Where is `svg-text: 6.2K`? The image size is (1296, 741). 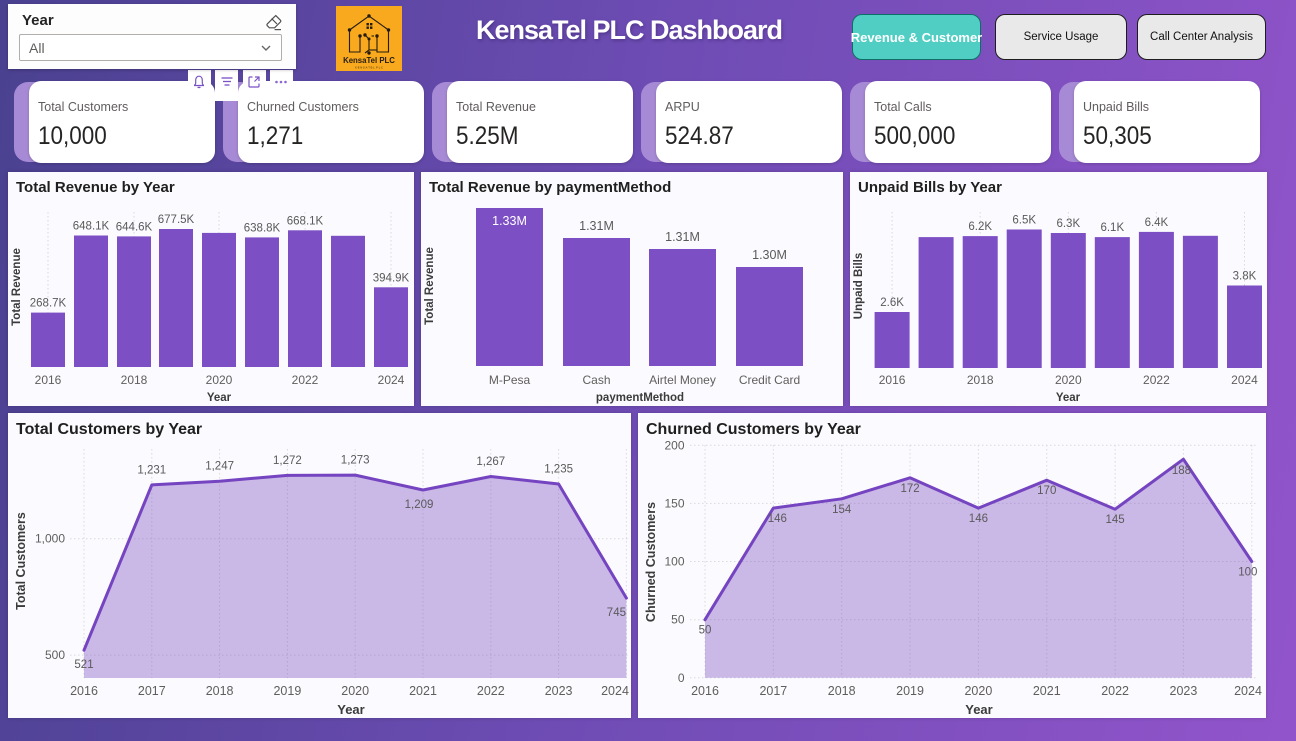
svg-text: 6.2K is located at coordinates (980, 227).